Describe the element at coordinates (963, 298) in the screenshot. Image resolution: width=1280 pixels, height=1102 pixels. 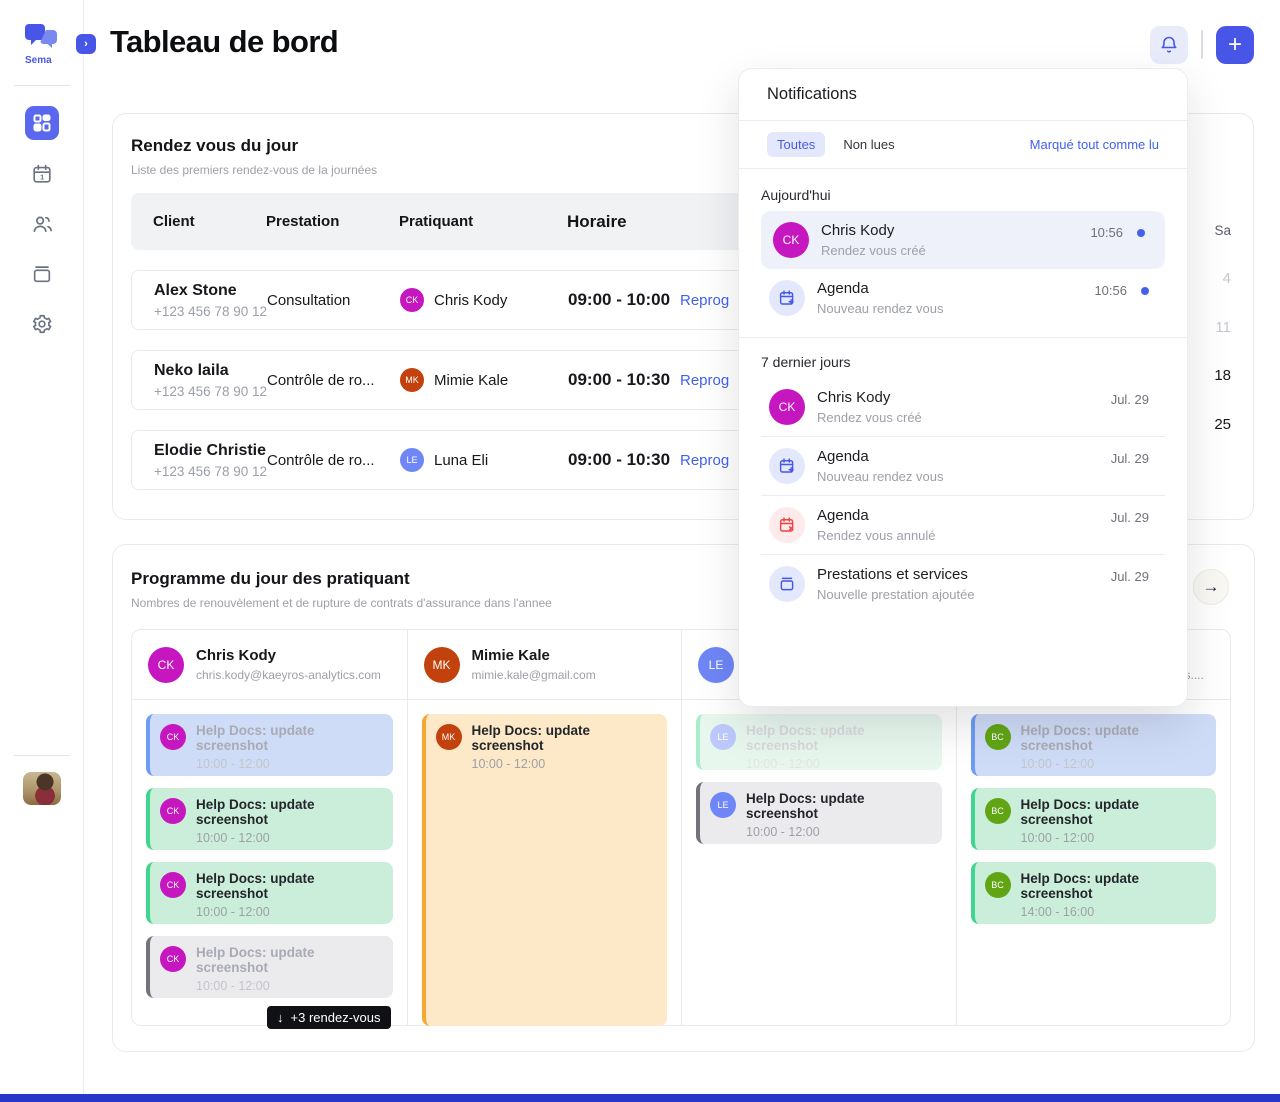
I see `notification-item: Agenda Nouveau rendez vous 10:56` at that location.